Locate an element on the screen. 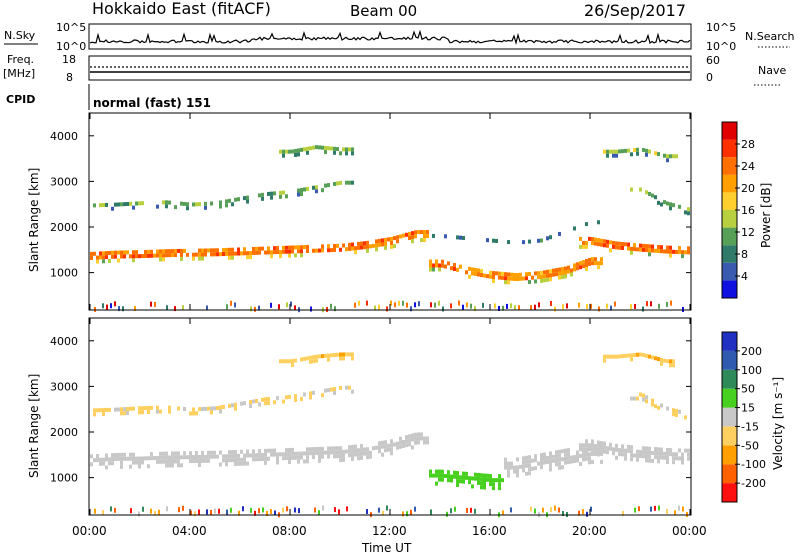  colorbar-tick-label: 50 is located at coordinates (748, 389).